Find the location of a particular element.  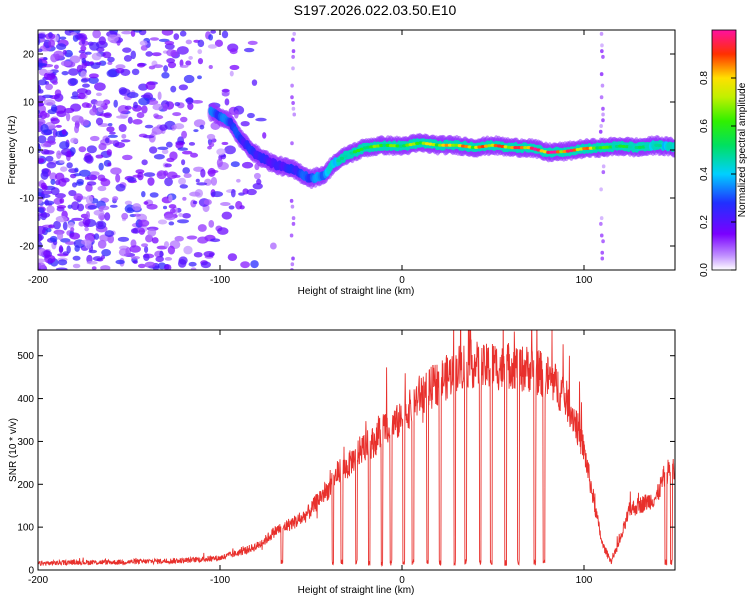

x-tick-label: -200 is located at coordinates (38, 280).